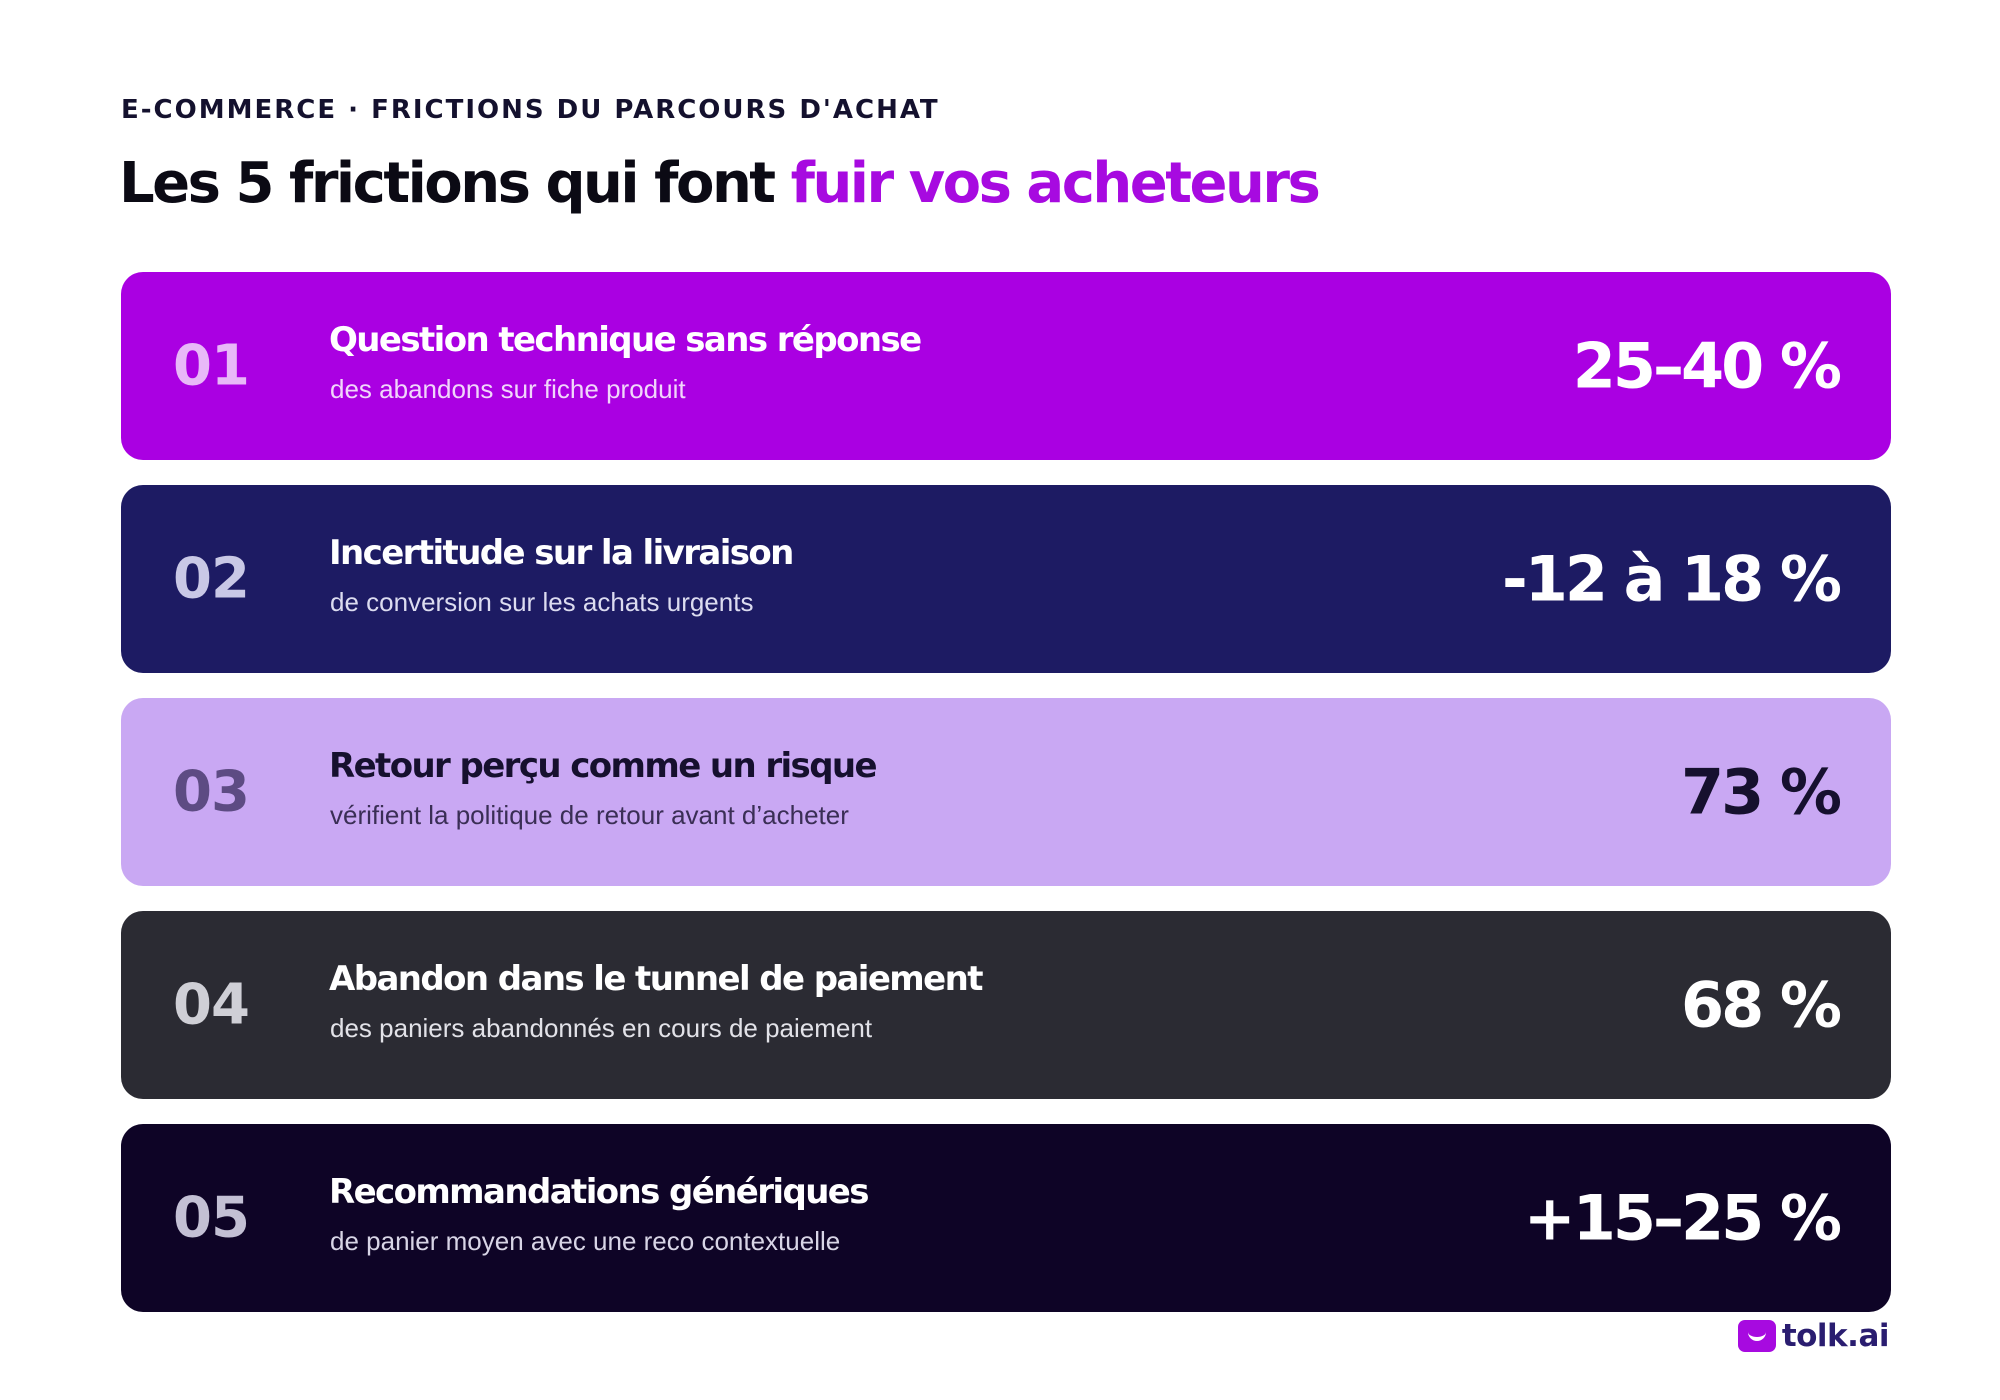 This screenshot has height=1400, width=2000. What do you see at coordinates (1761, 1005) in the screenshot?
I see `friction-stat: 68 %` at bounding box center [1761, 1005].